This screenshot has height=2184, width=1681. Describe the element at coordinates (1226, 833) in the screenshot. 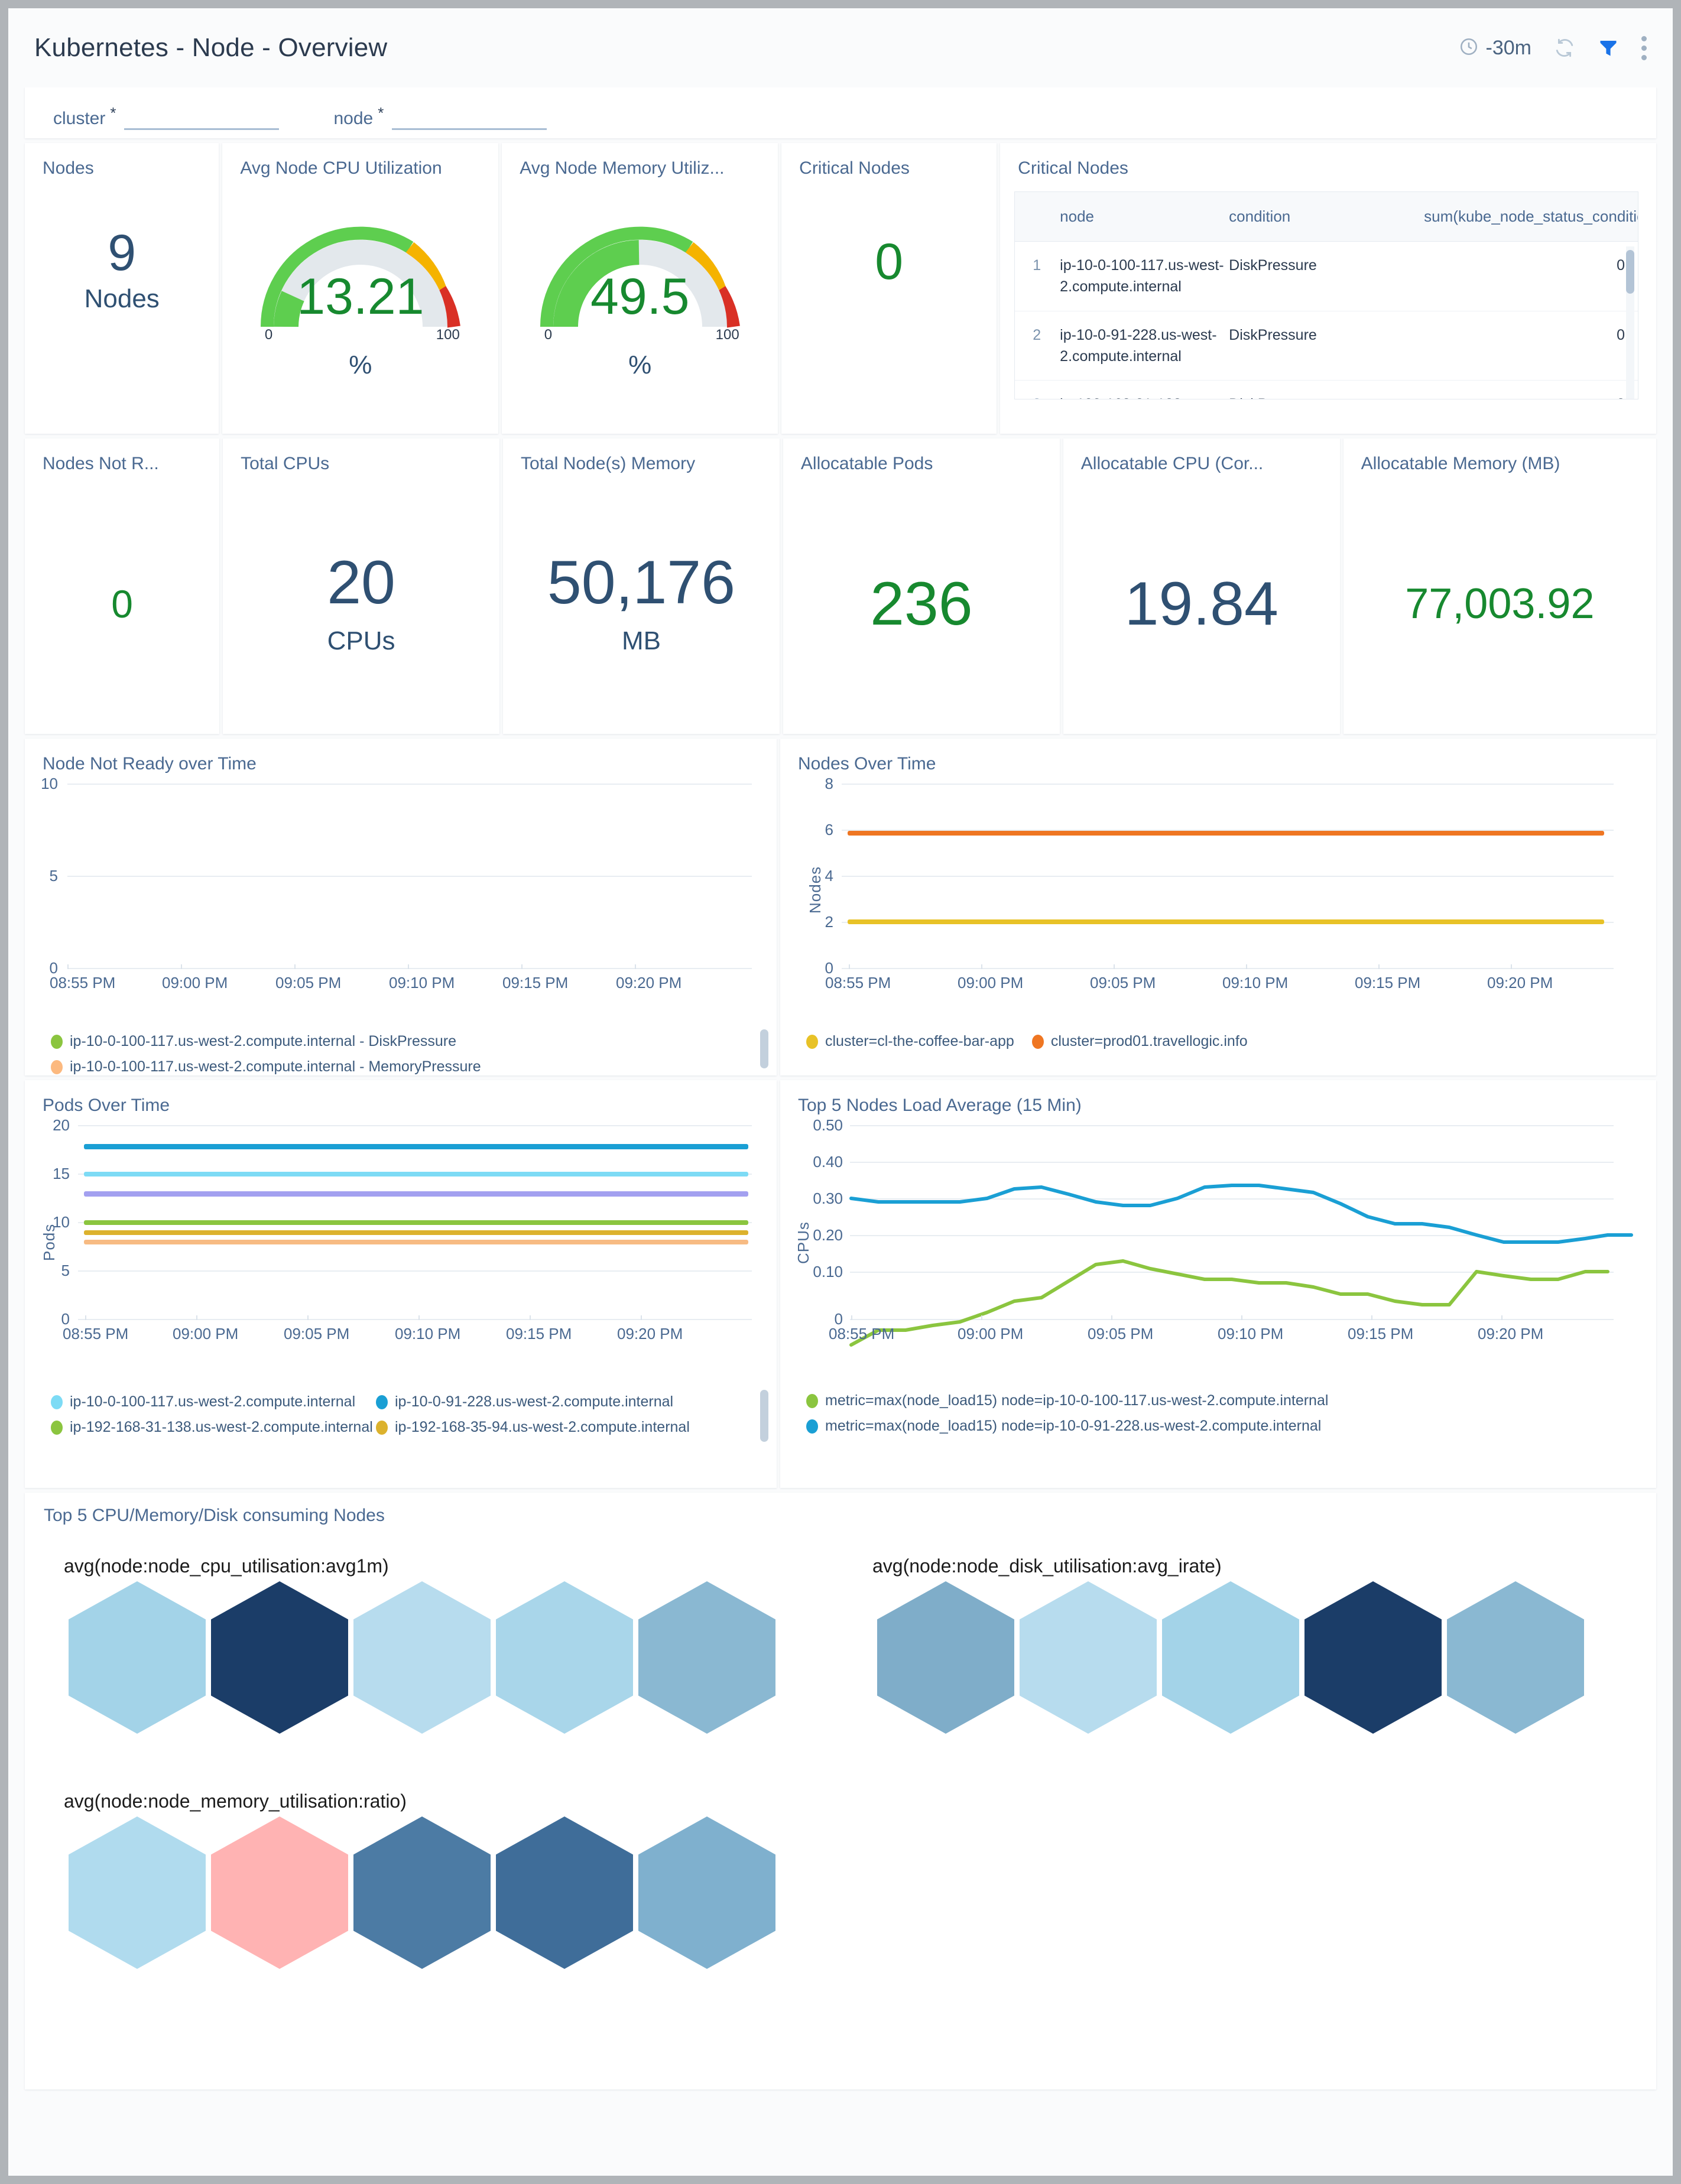

I see `series-line-prod01` at that location.